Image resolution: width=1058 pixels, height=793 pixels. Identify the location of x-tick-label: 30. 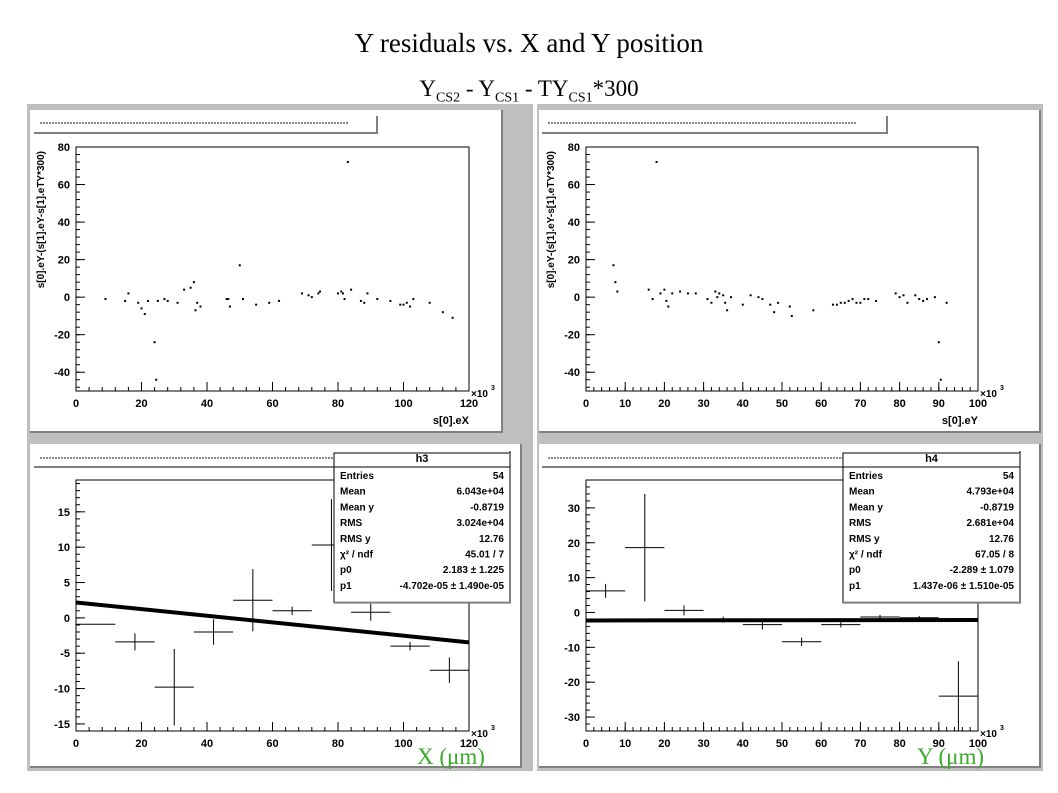
(703, 744).